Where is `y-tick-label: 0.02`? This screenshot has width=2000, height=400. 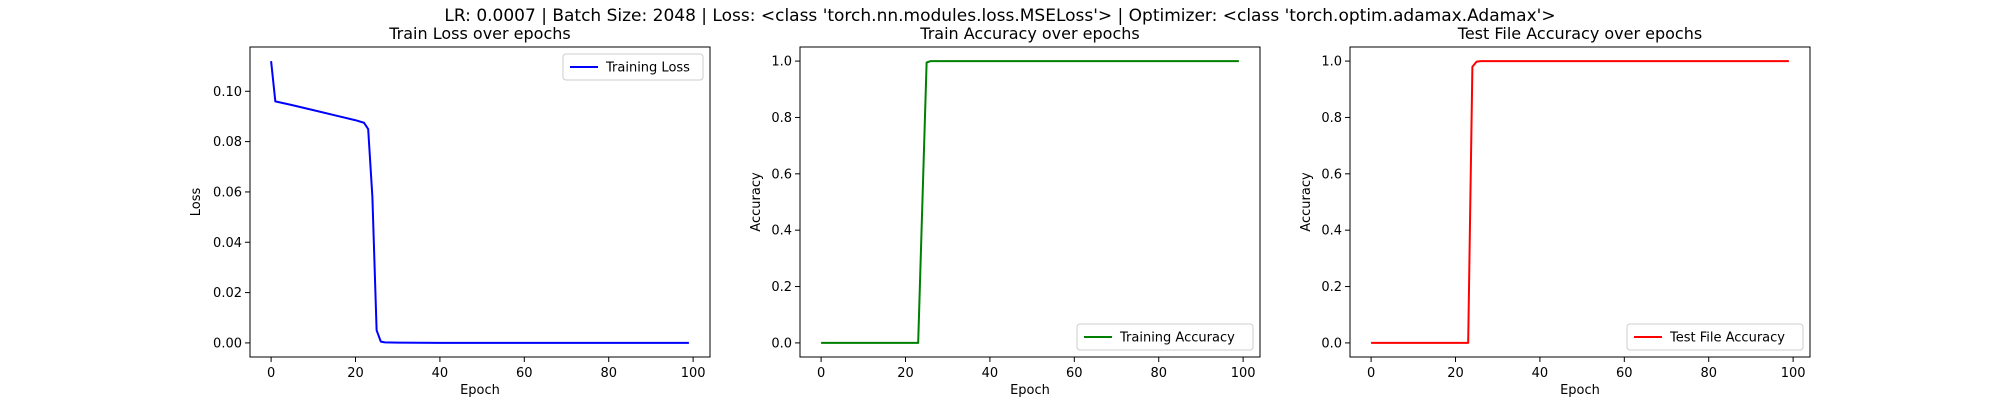 y-tick-label: 0.02 is located at coordinates (227, 293).